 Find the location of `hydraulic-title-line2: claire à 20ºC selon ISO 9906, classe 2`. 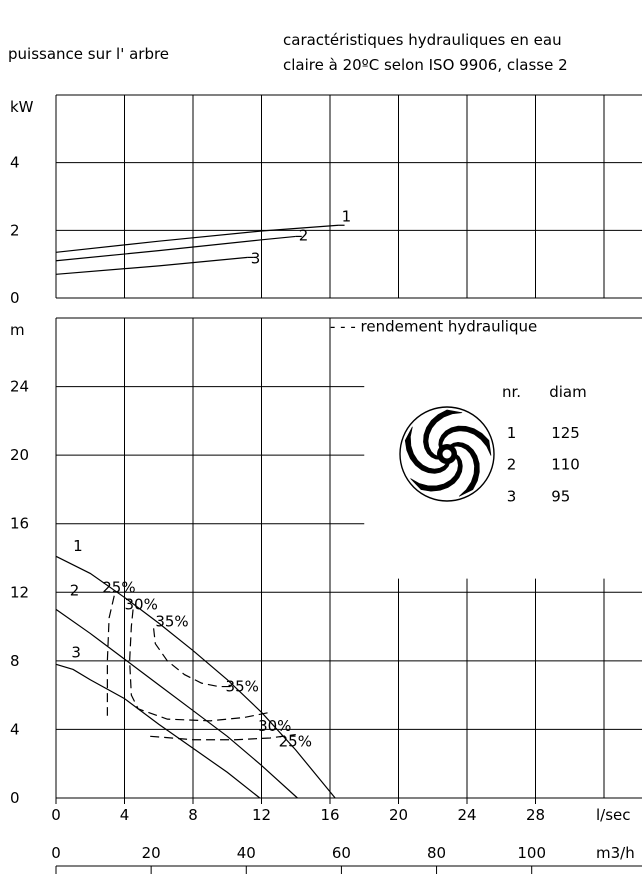

hydraulic-title-line2: claire à 20ºC selon ISO 9906, classe 2 is located at coordinates (425, 65).